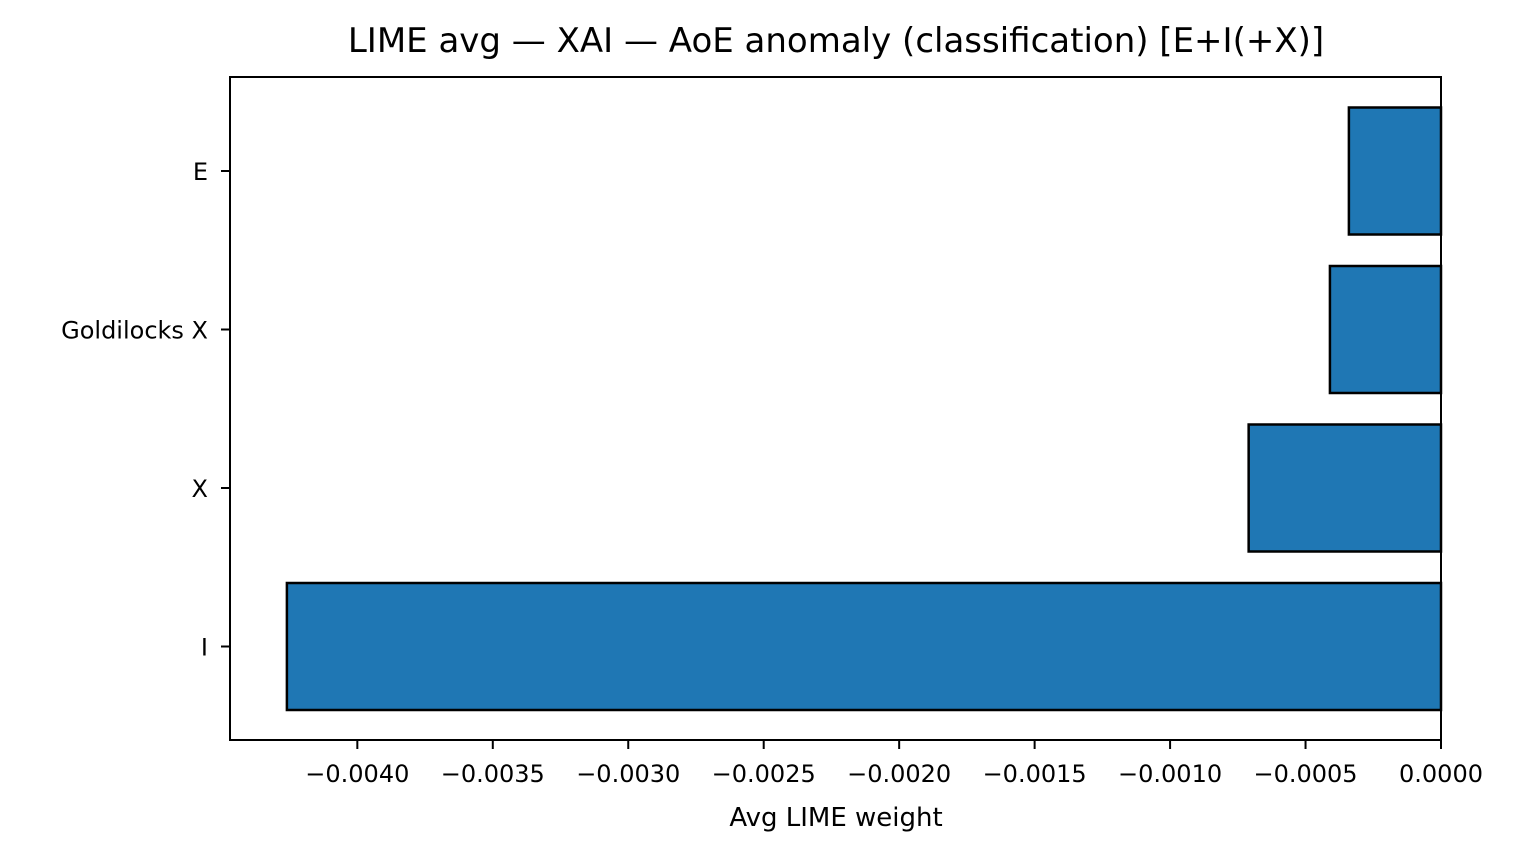  I want to click on y-tick-label: Goldilocks X, so click(134, 331).